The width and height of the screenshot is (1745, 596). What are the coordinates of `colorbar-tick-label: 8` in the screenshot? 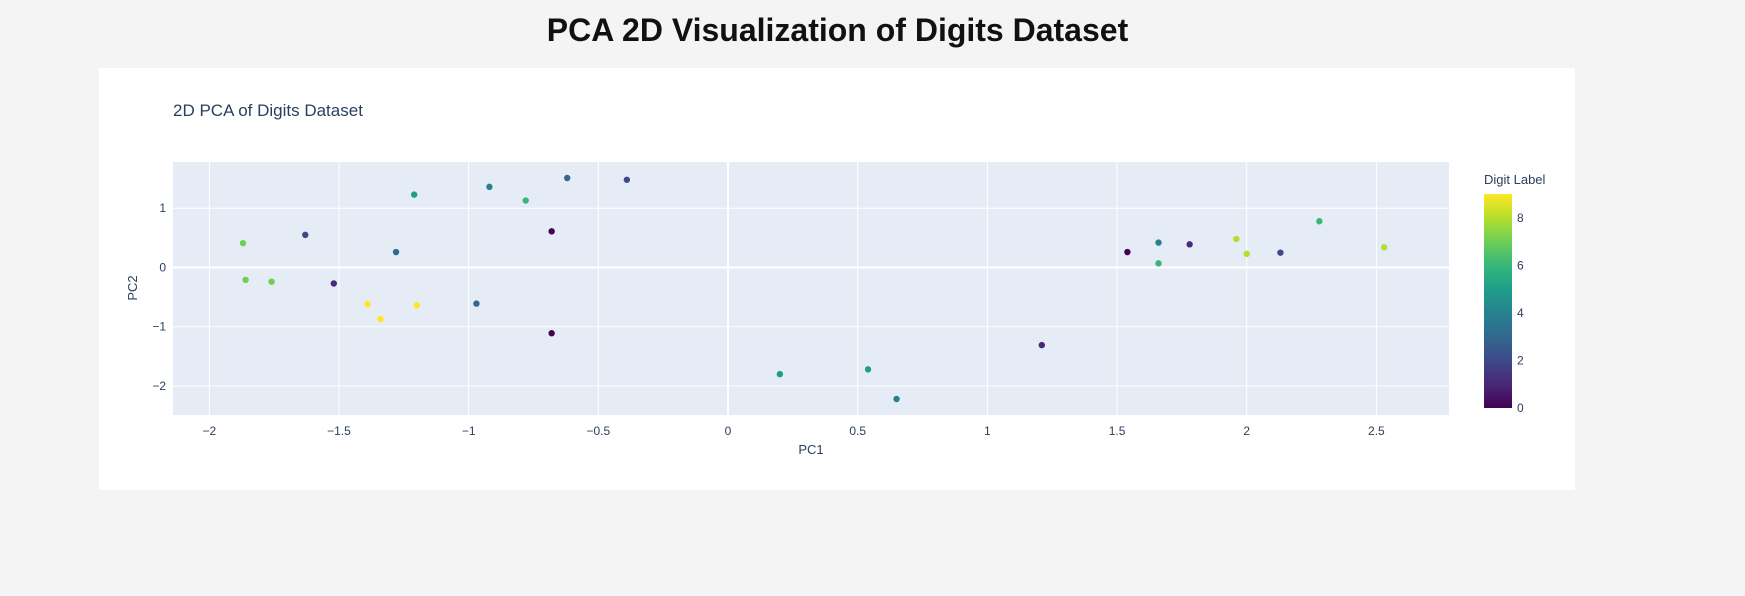 It's located at (1520, 218).